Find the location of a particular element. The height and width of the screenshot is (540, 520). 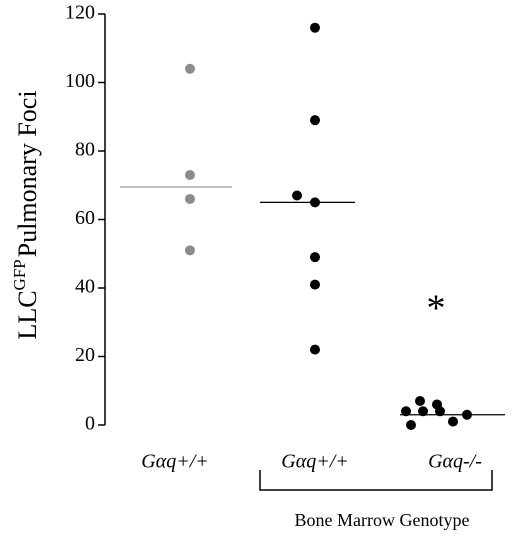

y-label-main: LLC is located at coordinates (27, 314).